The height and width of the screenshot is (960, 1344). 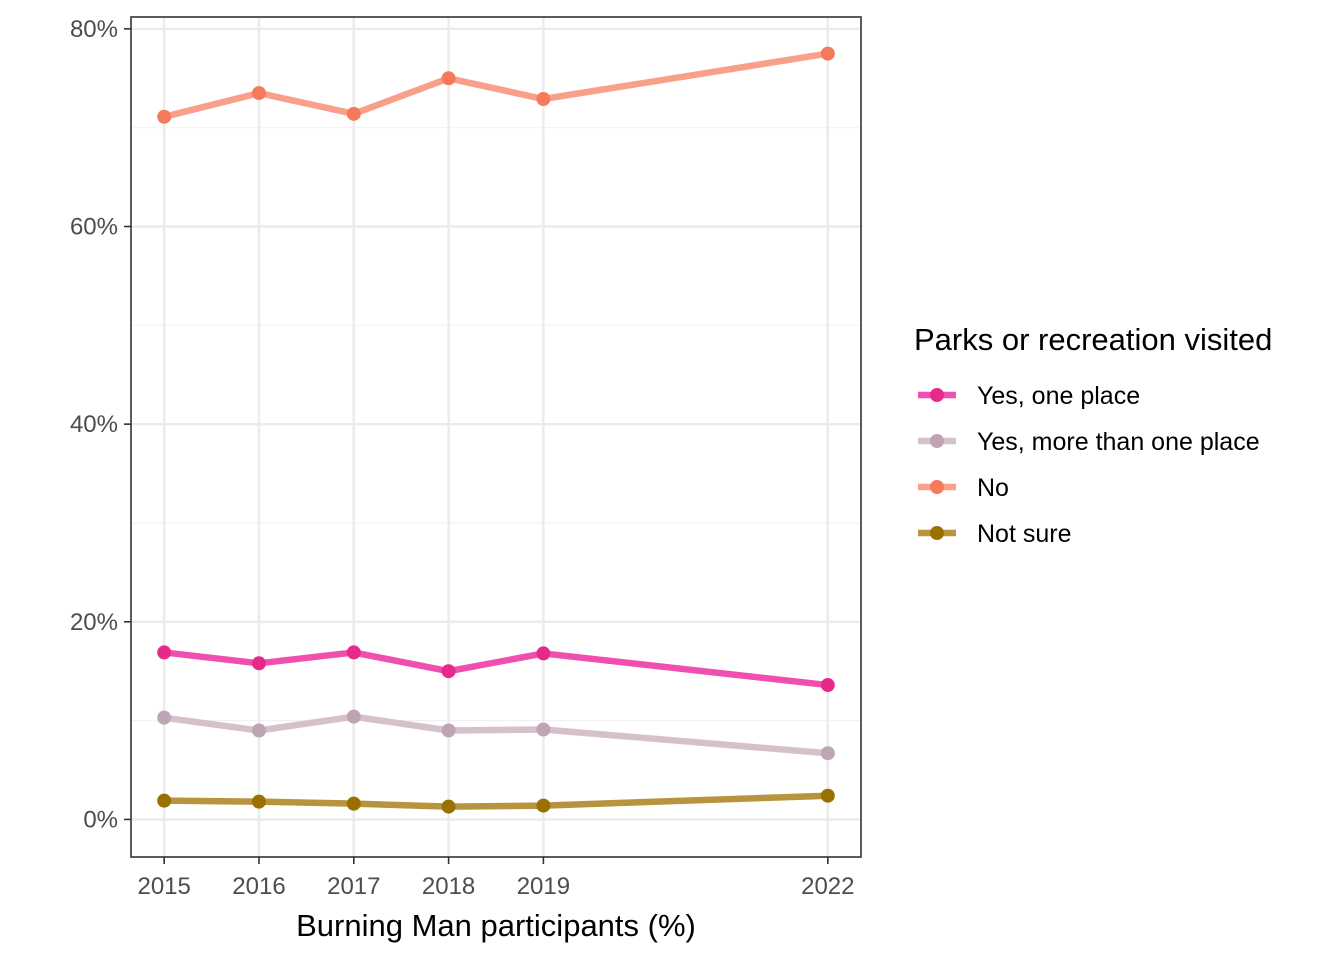 What do you see at coordinates (448, 886) in the screenshot?
I see `x-tick-label: 2018` at bounding box center [448, 886].